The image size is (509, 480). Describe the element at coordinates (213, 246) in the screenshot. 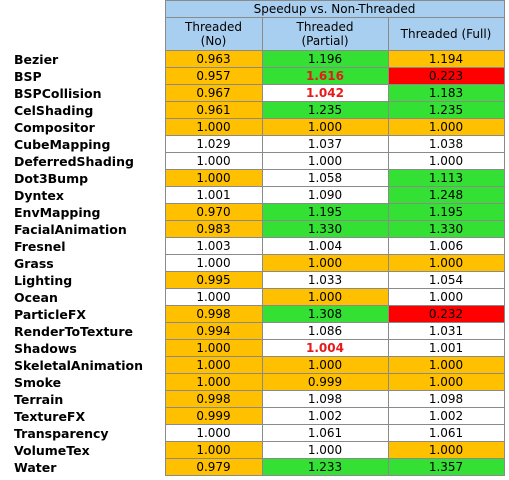

I see `value-cell: 1.003` at that location.